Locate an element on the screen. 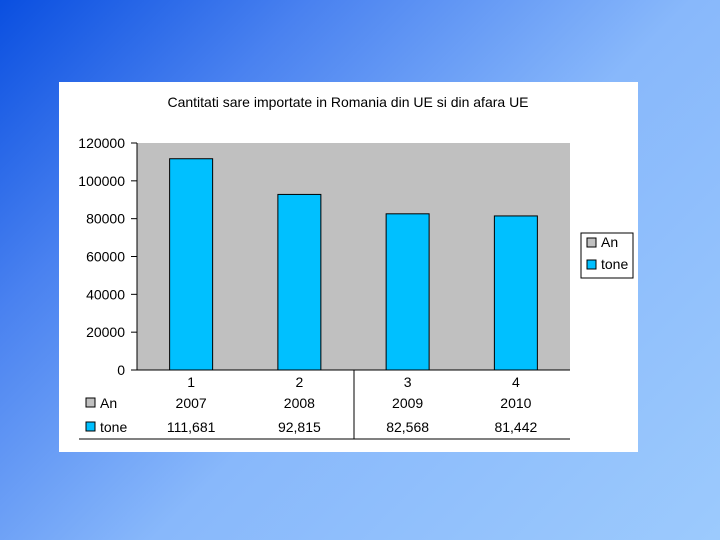 This screenshot has width=720, height=540. x-tick-label: 2 is located at coordinates (299, 382).